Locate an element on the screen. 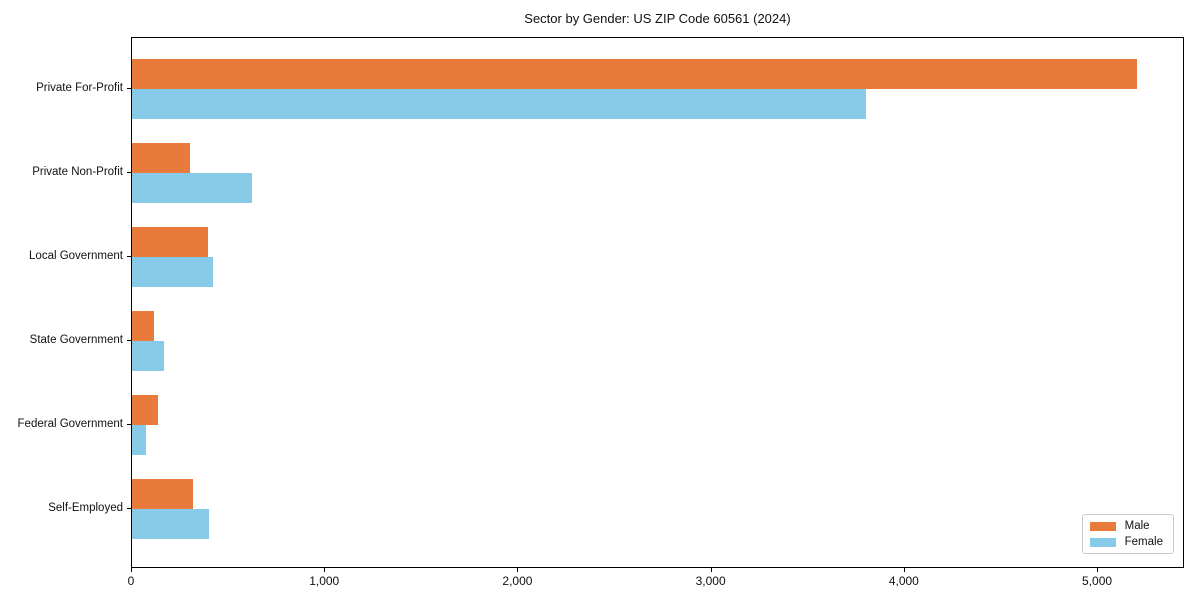  x-tick-label-2-000: 2,000 is located at coordinates (517, 581).